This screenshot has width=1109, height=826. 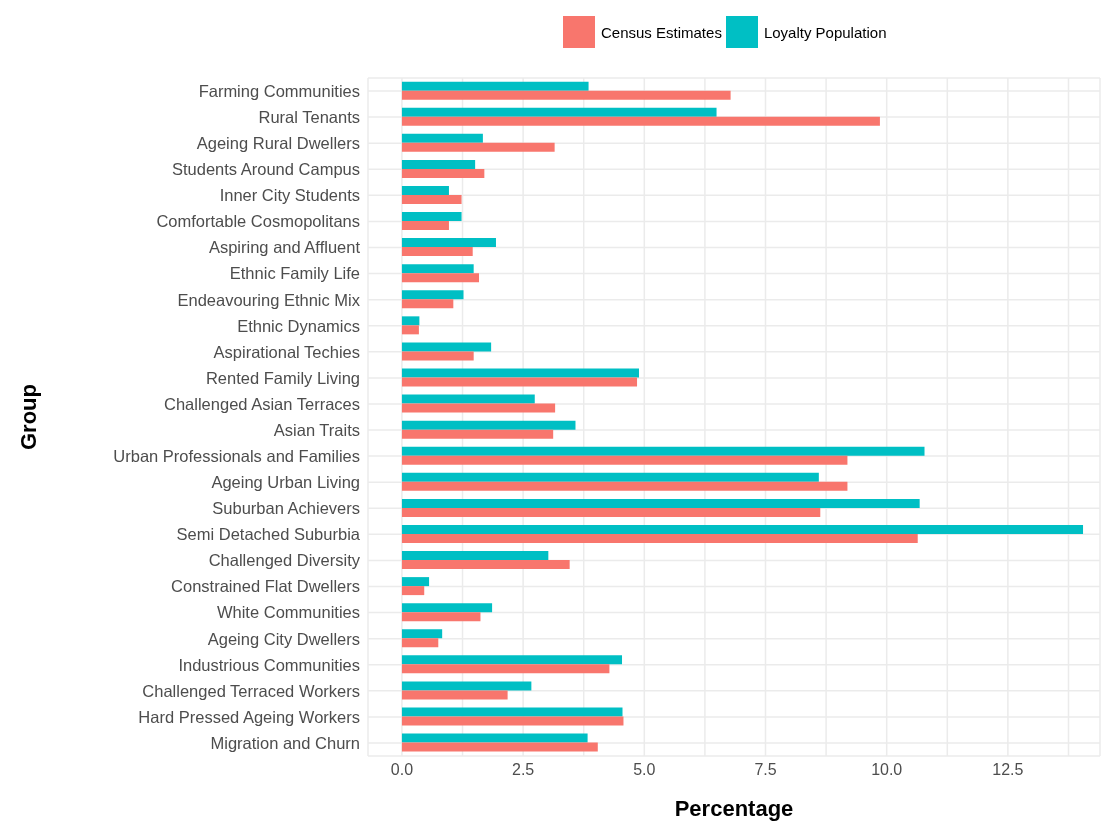 I want to click on y-tick-label: Industrious Communities, so click(x=269, y=664).